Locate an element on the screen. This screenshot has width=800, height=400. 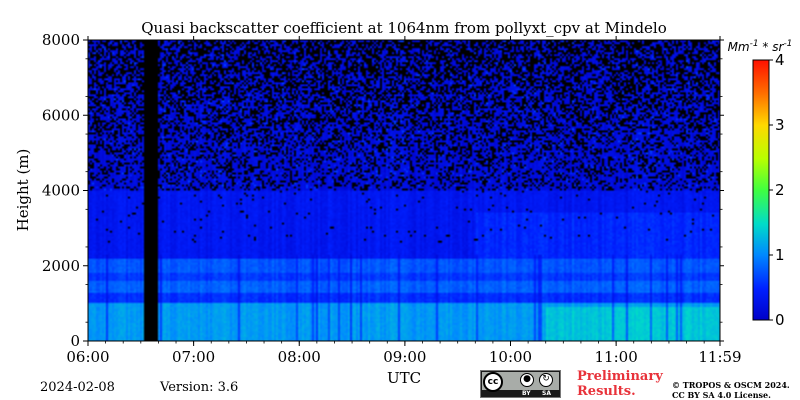
x-tick-label: 09:00 is located at coordinates (404, 357).